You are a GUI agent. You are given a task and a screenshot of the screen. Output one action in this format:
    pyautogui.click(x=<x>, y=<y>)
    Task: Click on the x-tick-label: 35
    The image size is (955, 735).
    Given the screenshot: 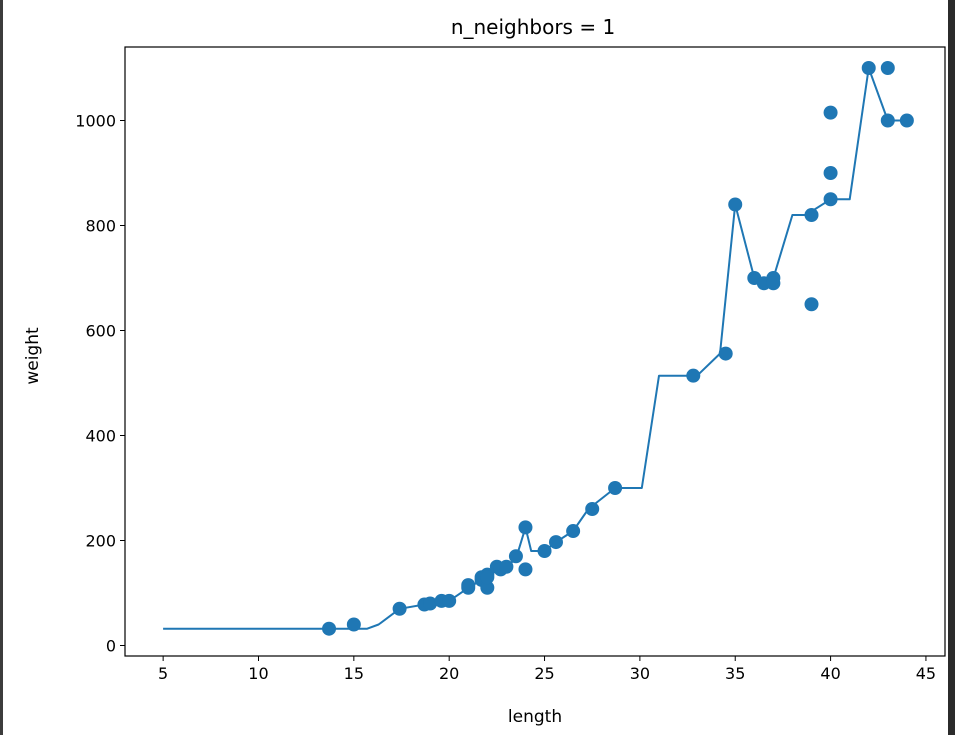 What is the action you would take?
    pyautogui.click(x=735, y=673)
    